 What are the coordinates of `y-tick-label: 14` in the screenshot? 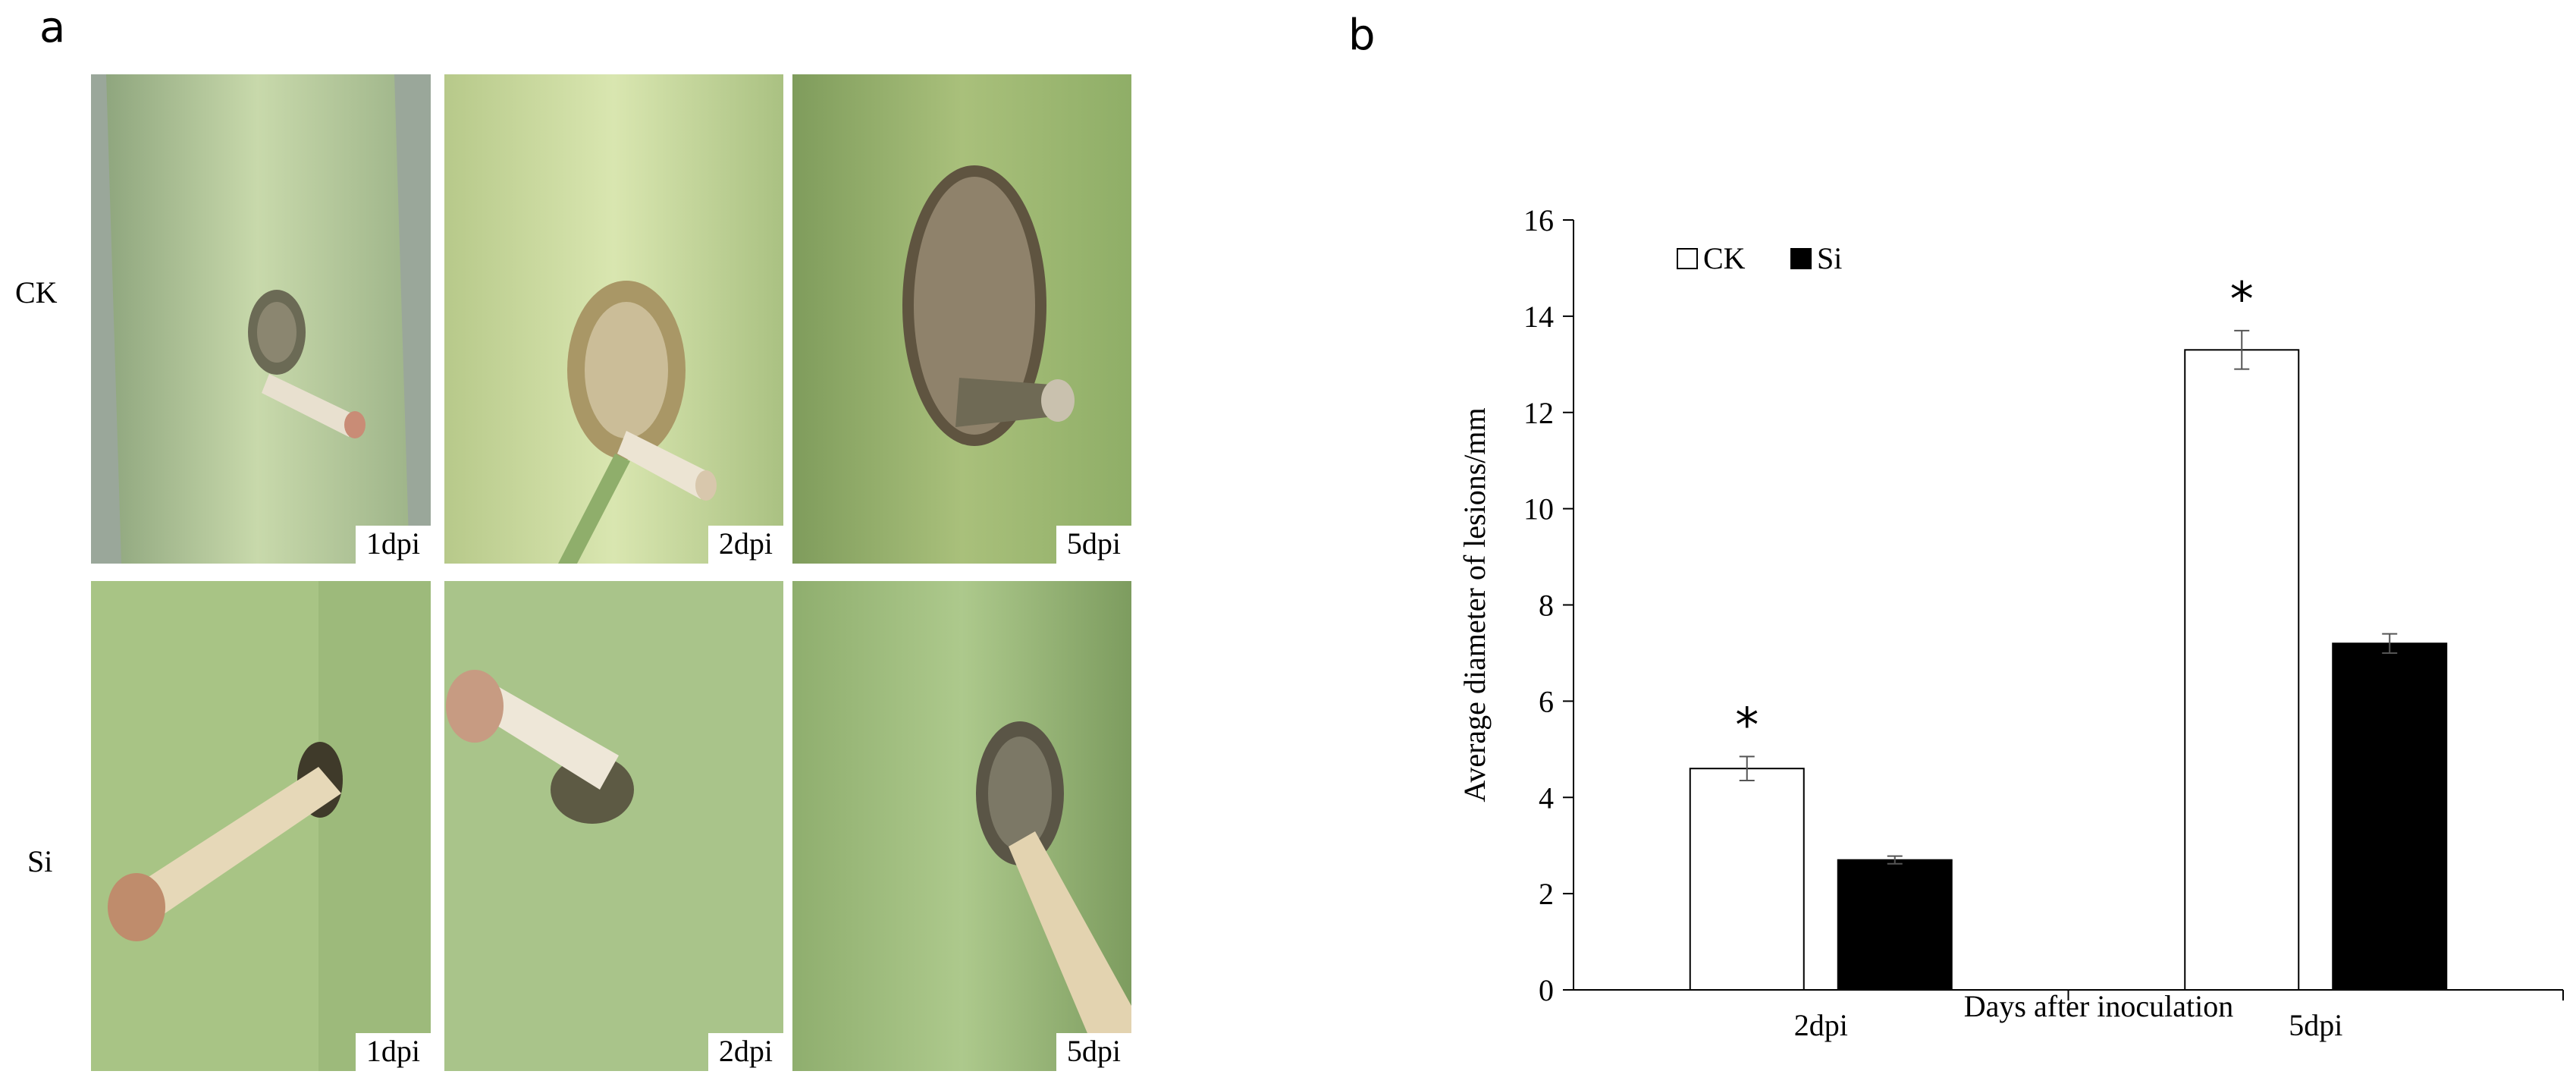 It's located at (1538, 317).